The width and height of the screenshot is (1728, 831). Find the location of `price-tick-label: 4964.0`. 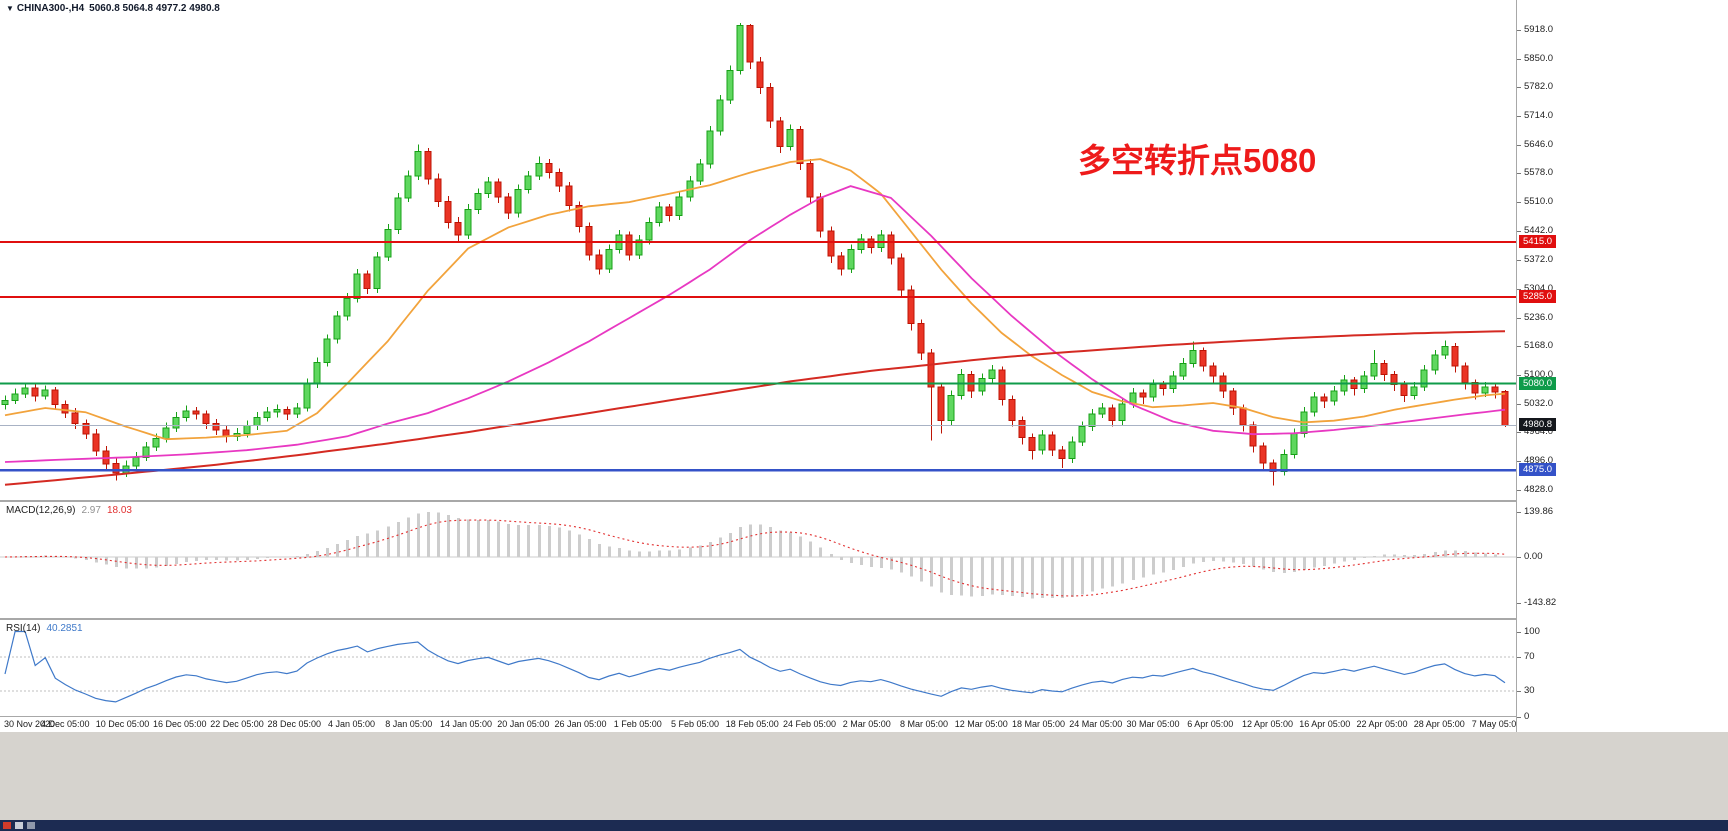

price-tick-label: 4964.0 is located at coordinates (1539, 431).